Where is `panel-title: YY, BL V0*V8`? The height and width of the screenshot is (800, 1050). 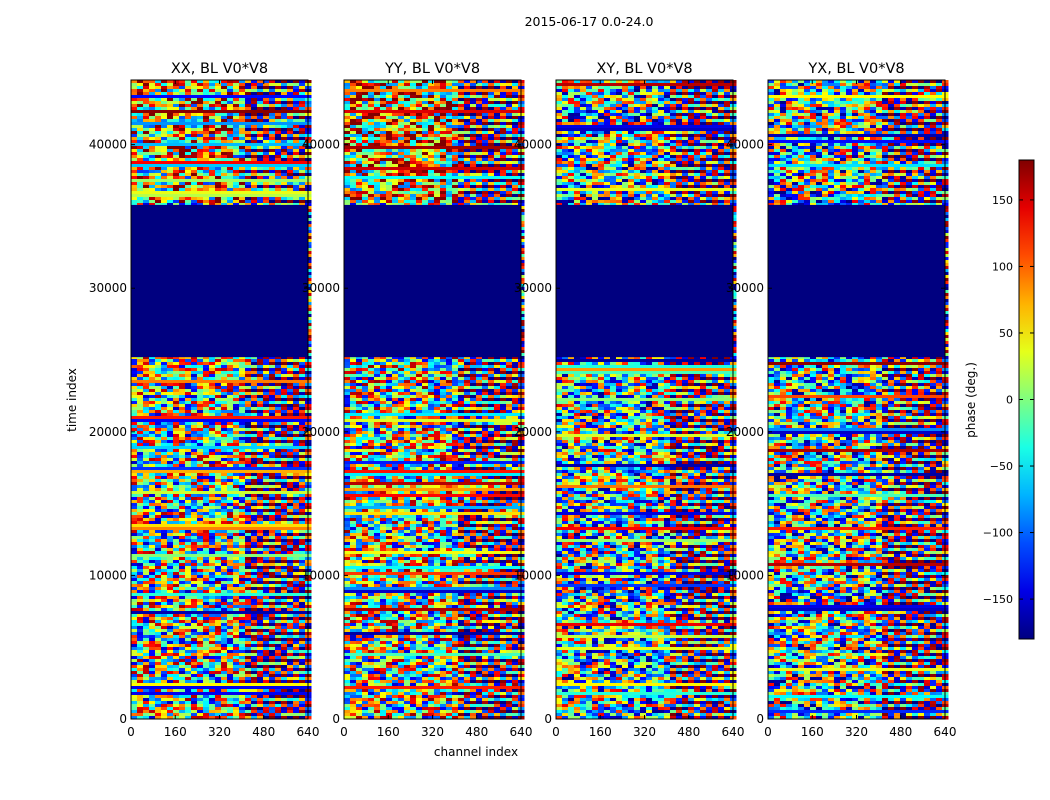
panel-title: YY, BL V0*V8 is located at coordinates (432, 69).